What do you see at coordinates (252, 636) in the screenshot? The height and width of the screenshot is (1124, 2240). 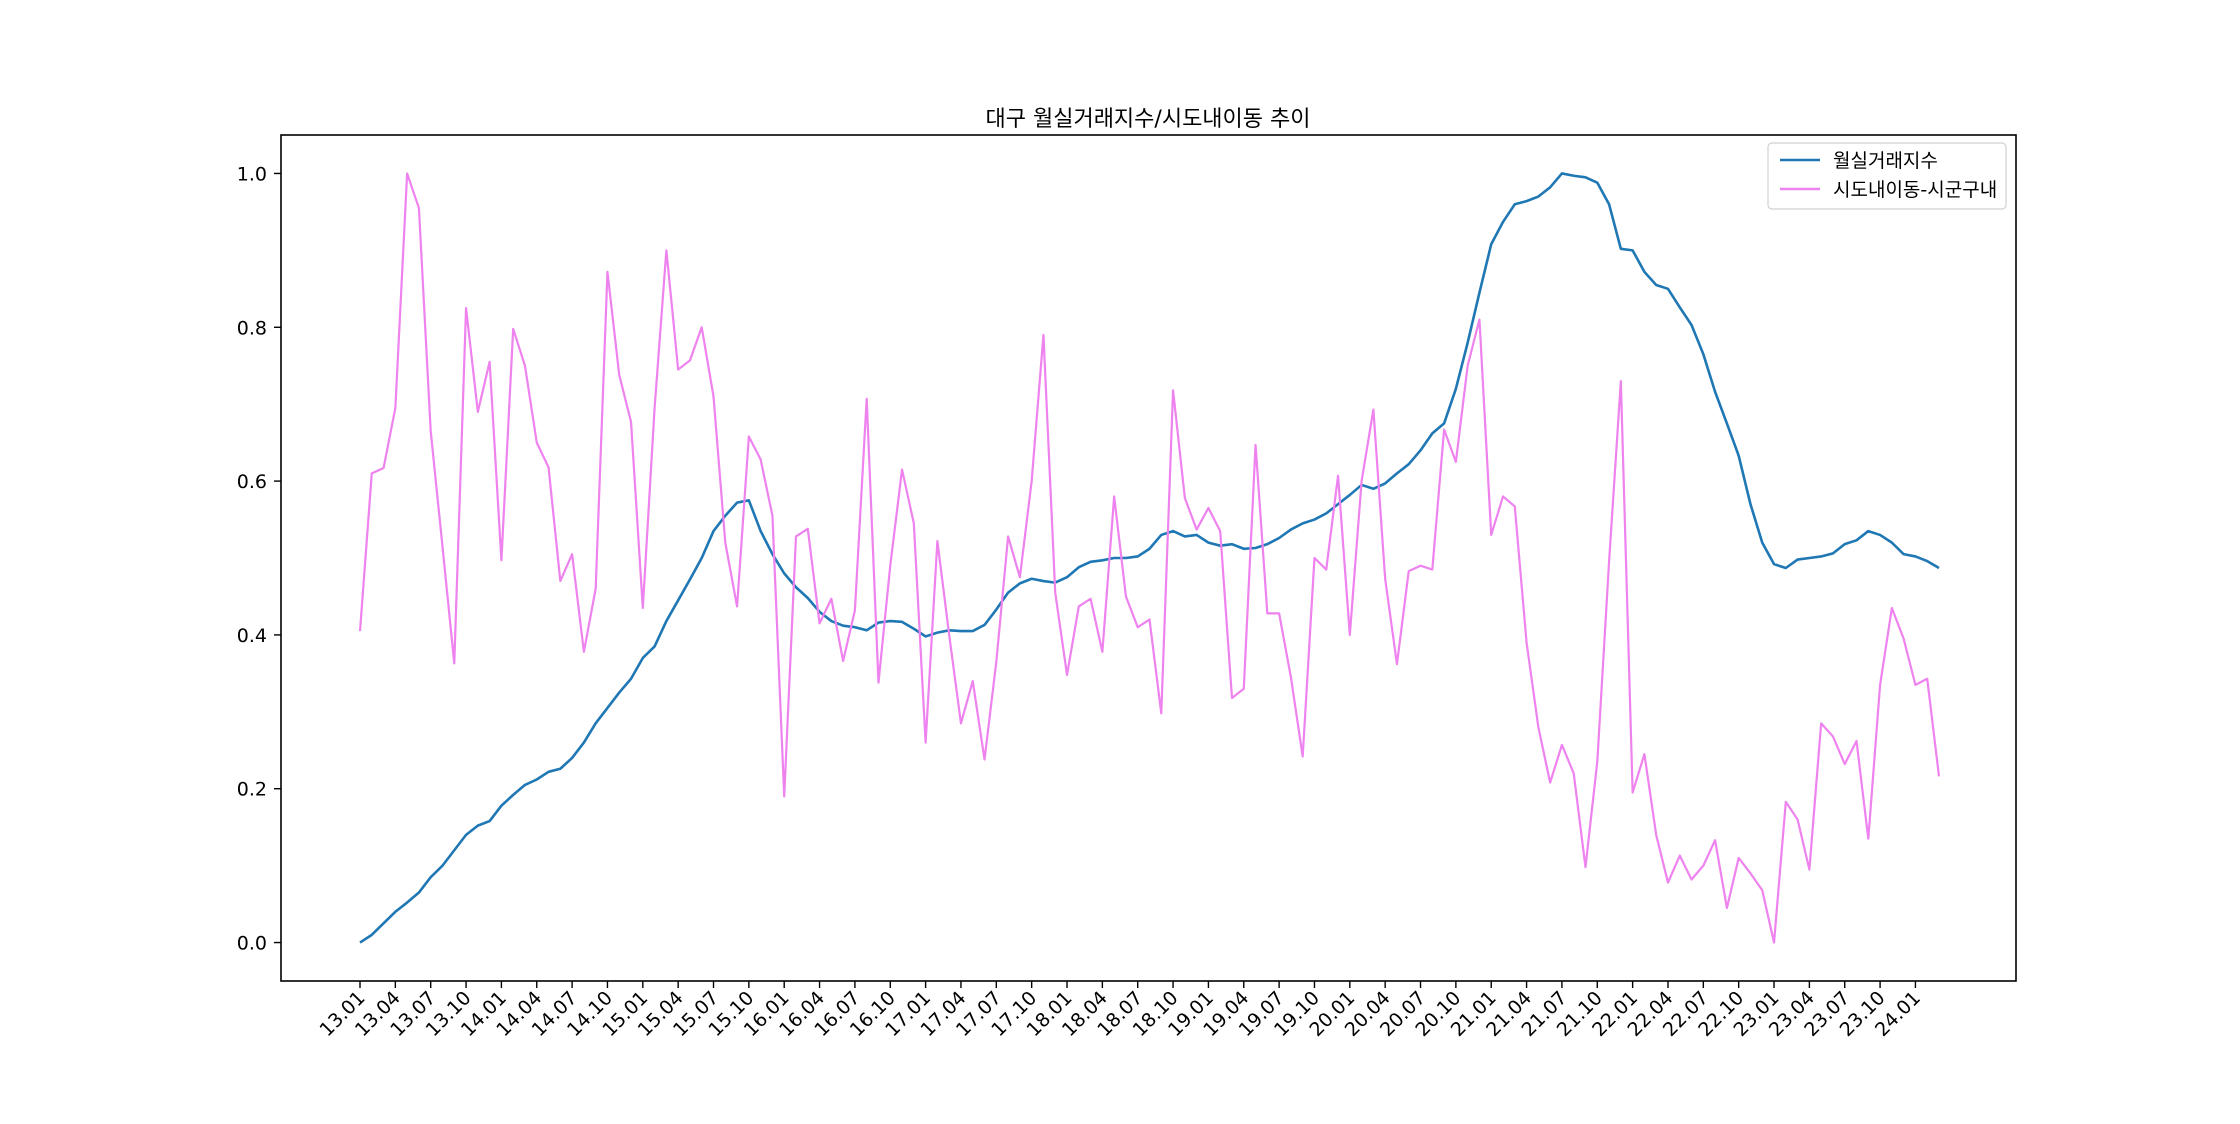 I see `y-tick-label: 0.4` at bounding box center [252, 636].